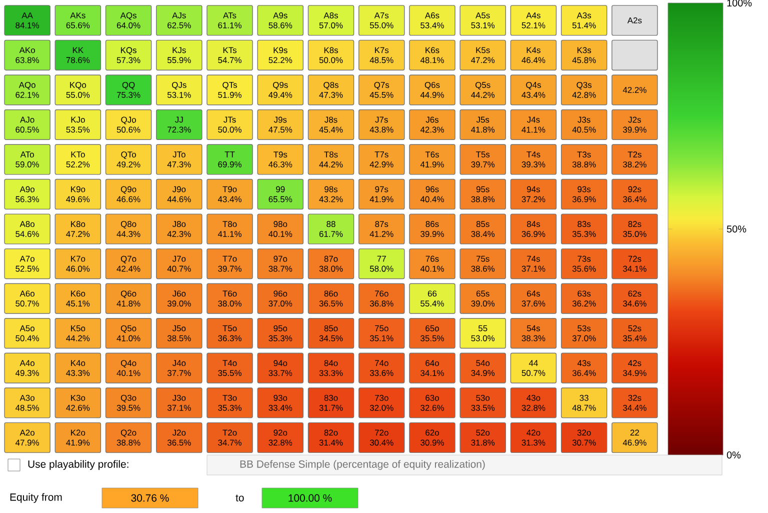 Image resolution: width=768 pixels, height=513 pixels. What do you see at coordinates (230, 264) in the screenshot?
I see `data-label: T7o 39.7%` at bounding box center [230, 264].